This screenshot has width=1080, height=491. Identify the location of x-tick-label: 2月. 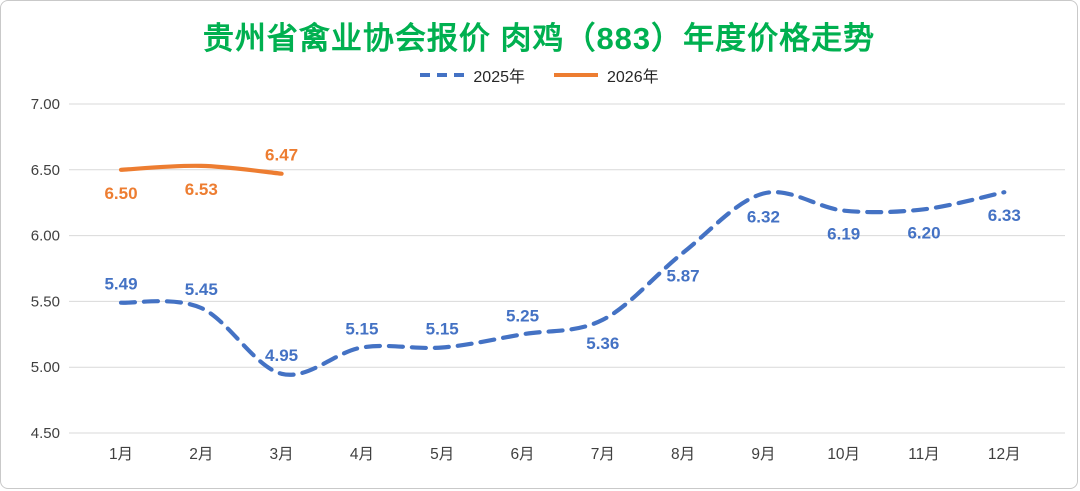
(201, 454).